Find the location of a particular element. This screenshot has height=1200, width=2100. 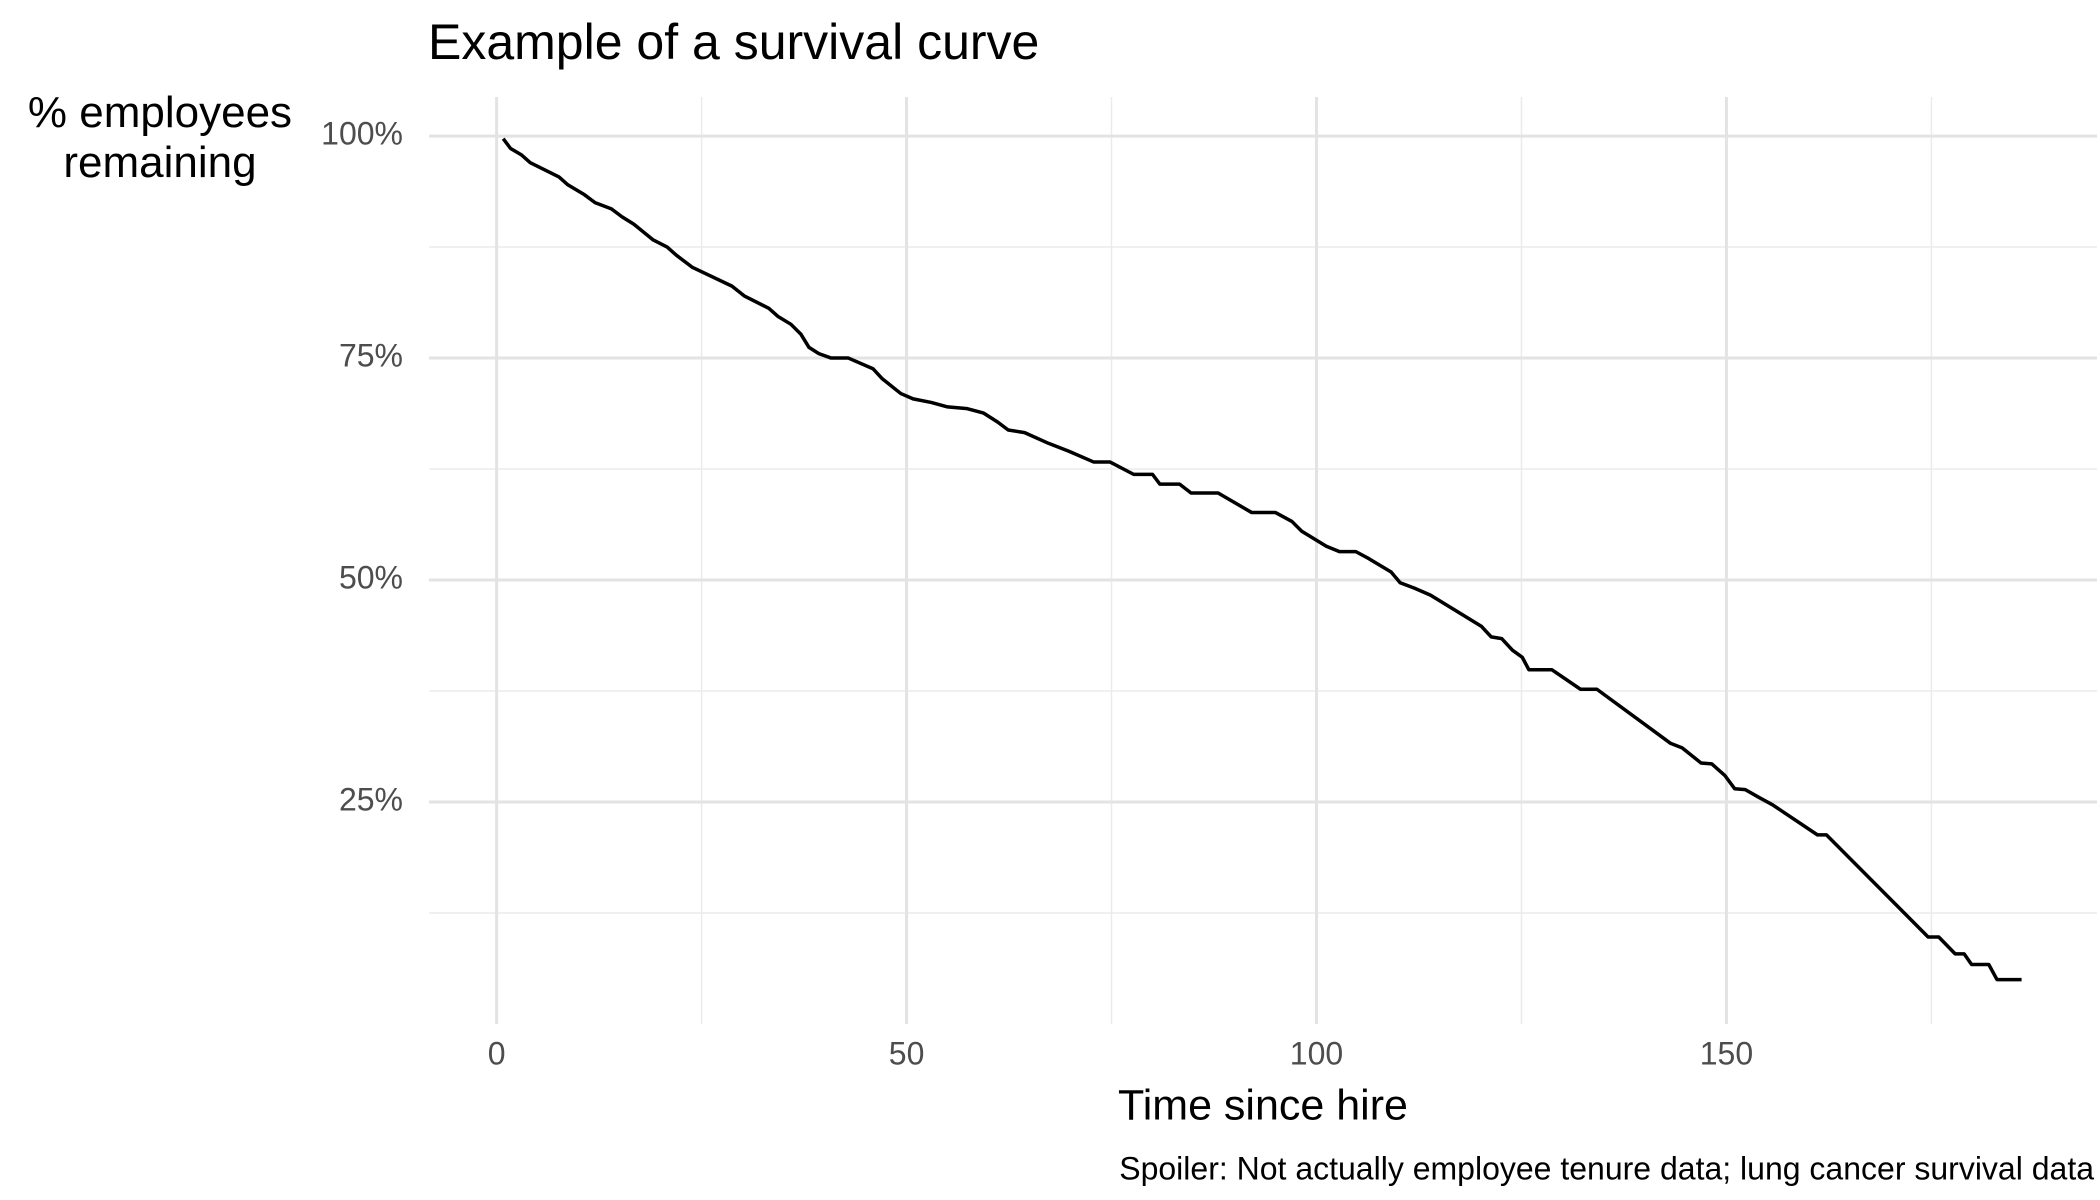

y-tick-label: 100% is located at coordinates (362, 134).